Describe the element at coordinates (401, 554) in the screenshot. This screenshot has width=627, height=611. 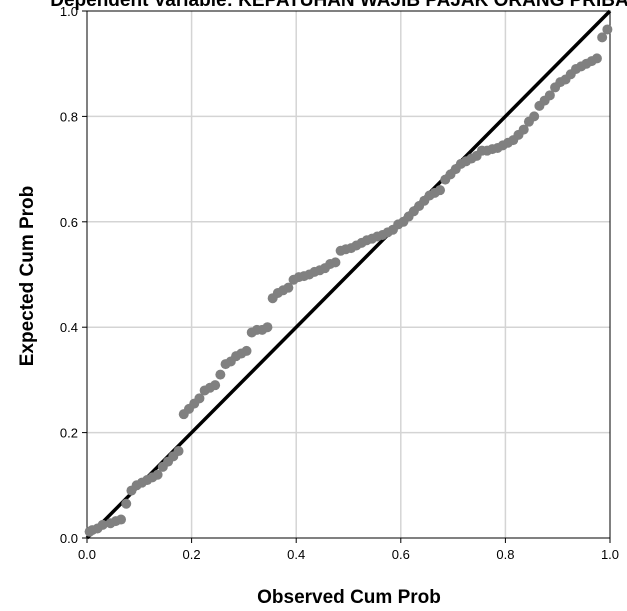
I see `x-tick-label: 0.6` at that location.